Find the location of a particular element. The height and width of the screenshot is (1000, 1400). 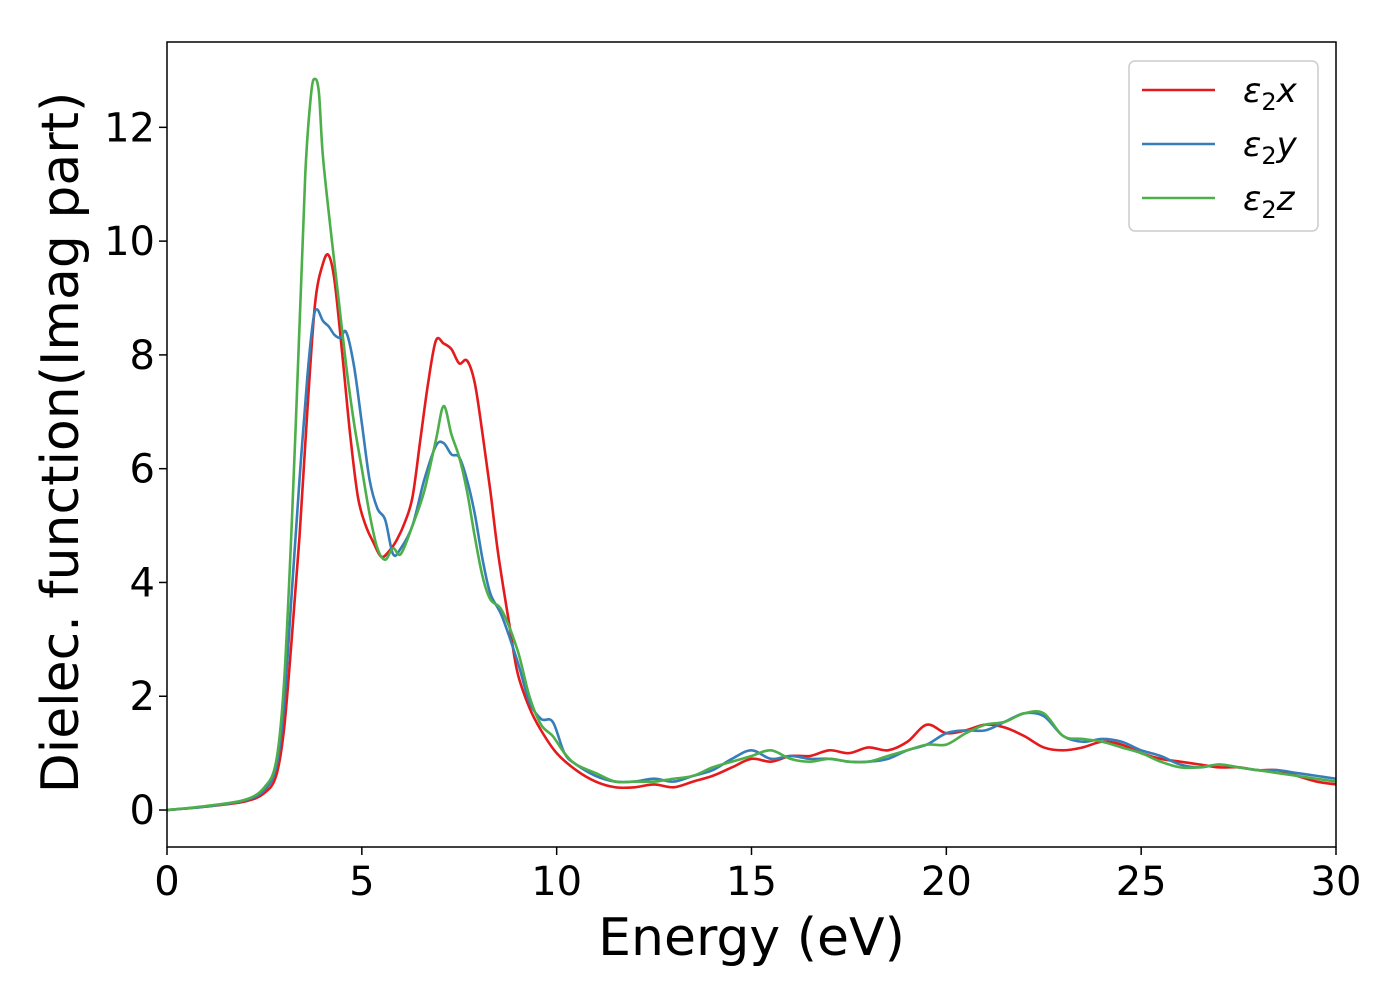

y-tick-label: 0 is located at coordinates (142, 811).